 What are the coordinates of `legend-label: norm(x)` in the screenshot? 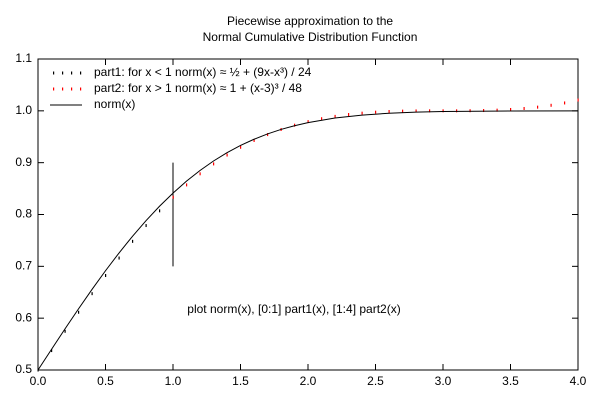 It's located at (114, 104).